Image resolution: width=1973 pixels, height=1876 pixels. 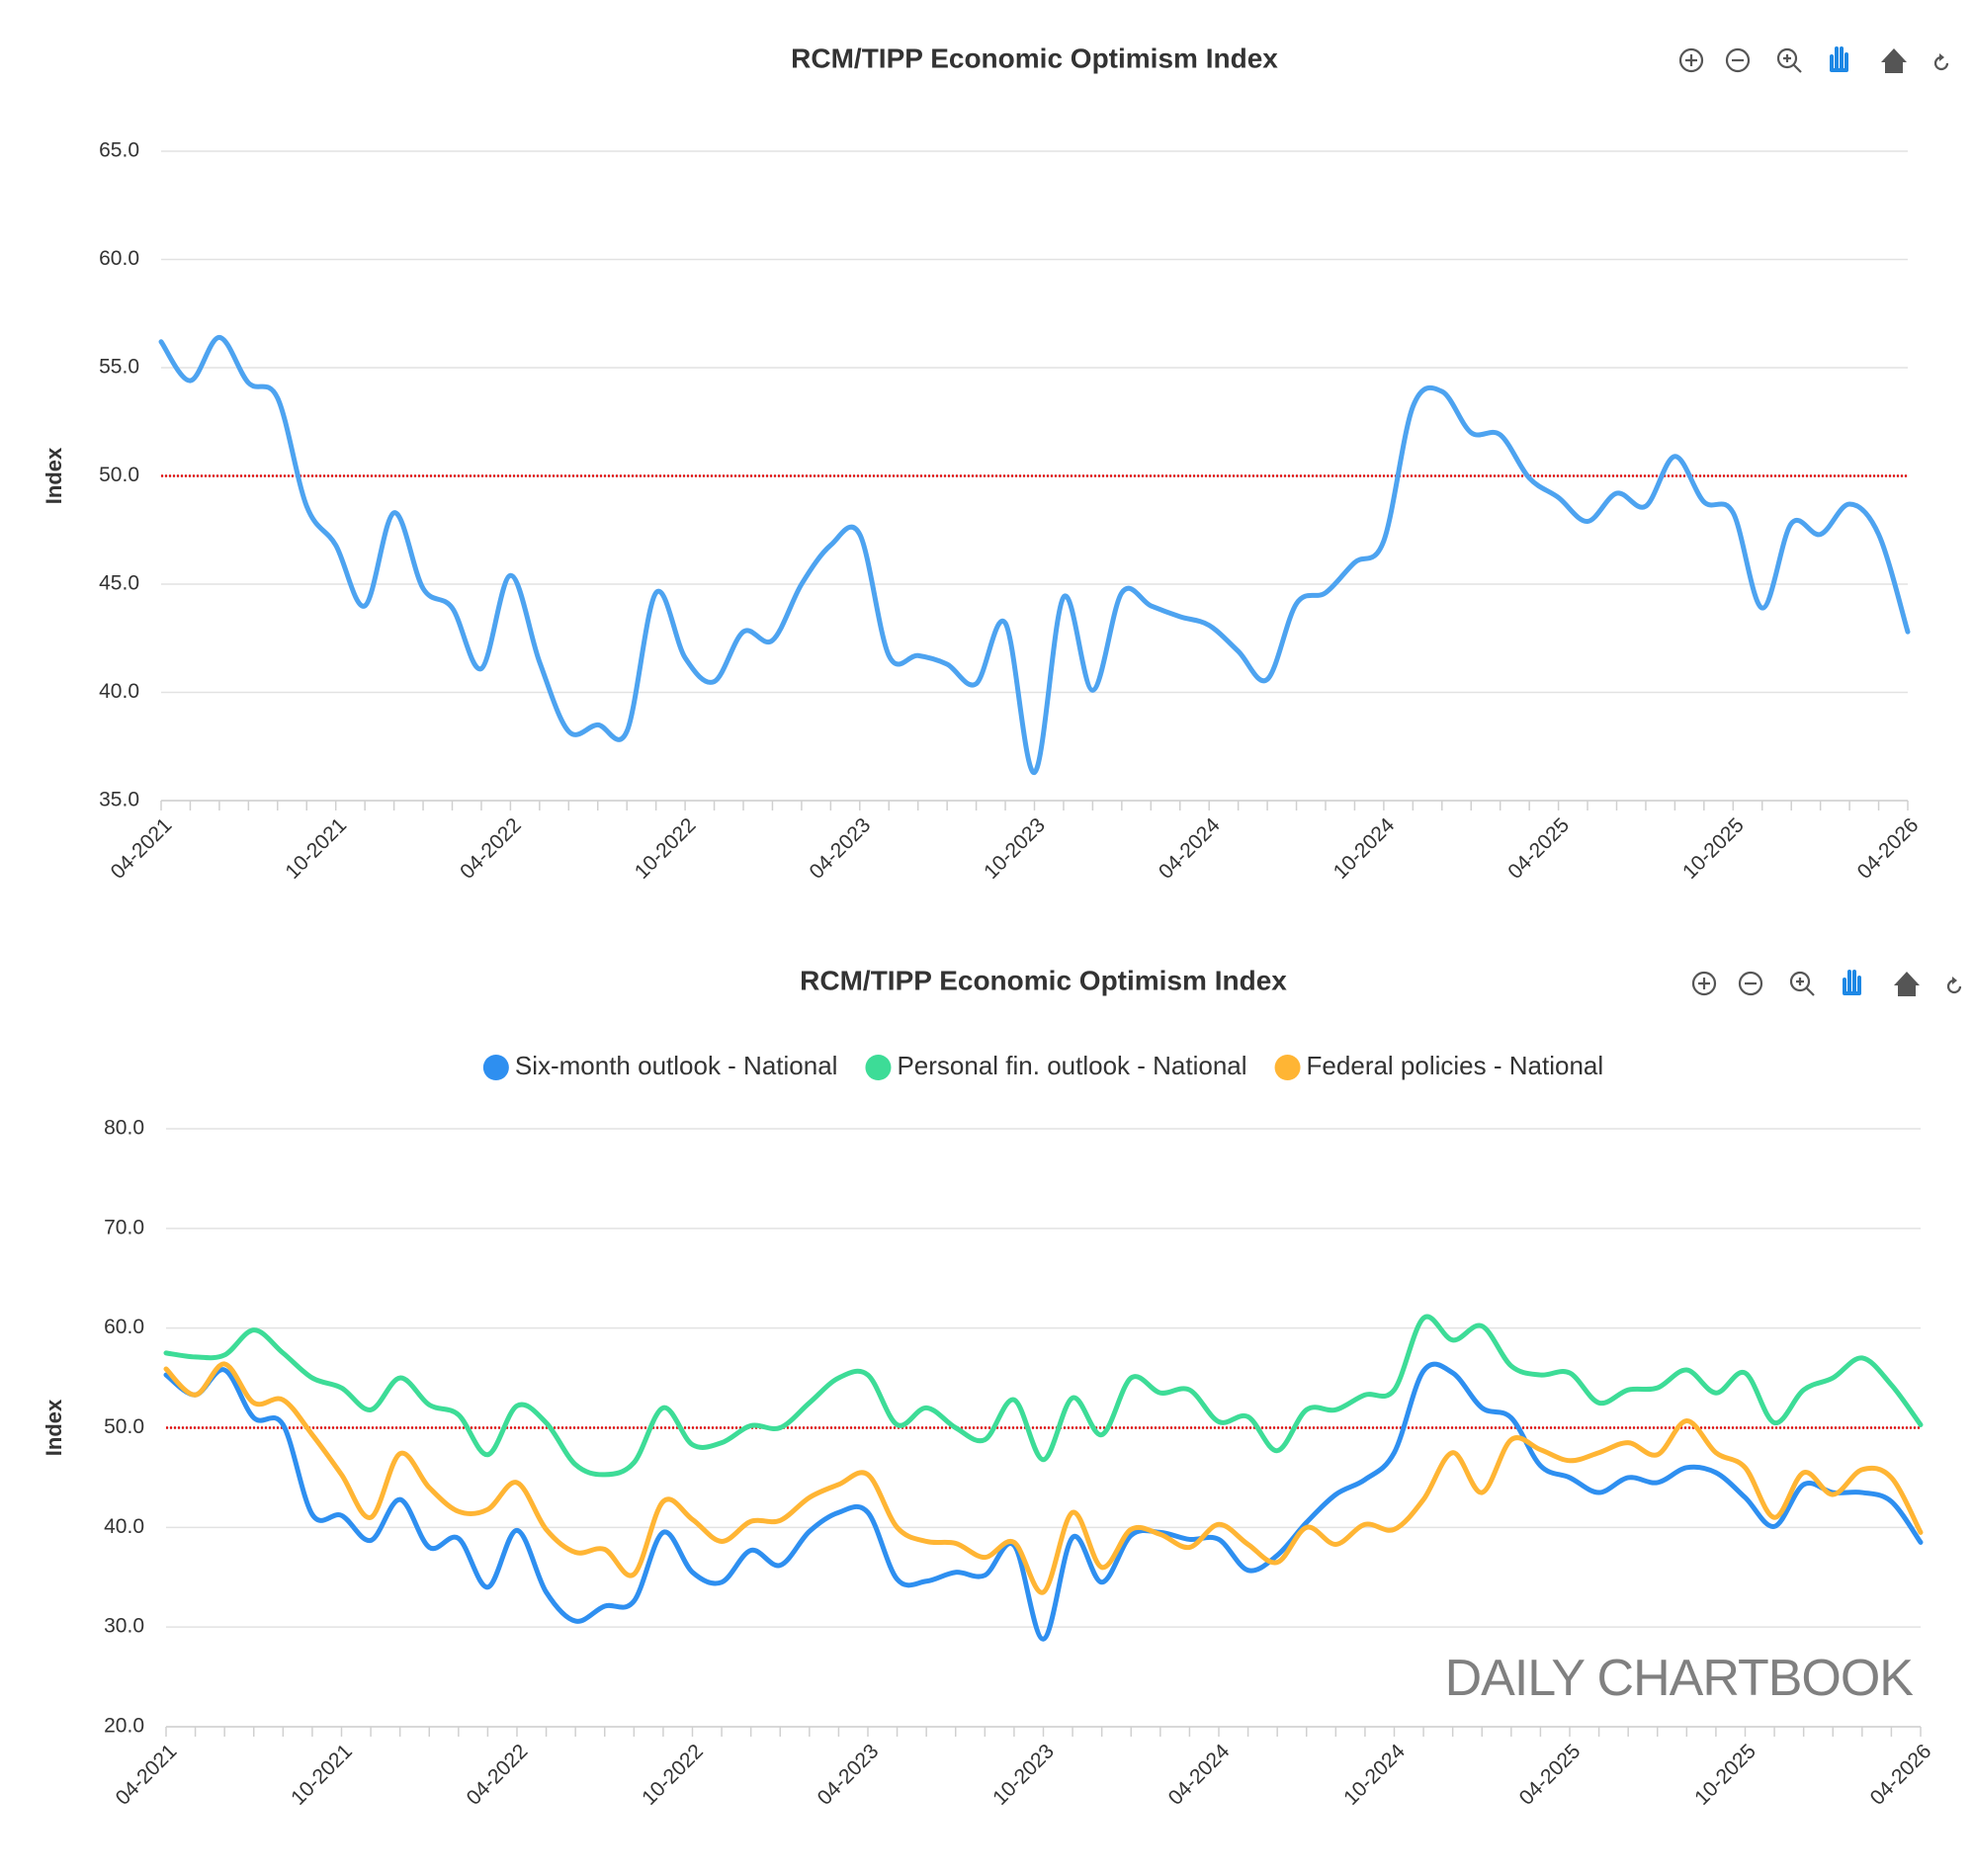 I want to click on legend-item: Six-month outlook - National, so click(x=660, y=1065).